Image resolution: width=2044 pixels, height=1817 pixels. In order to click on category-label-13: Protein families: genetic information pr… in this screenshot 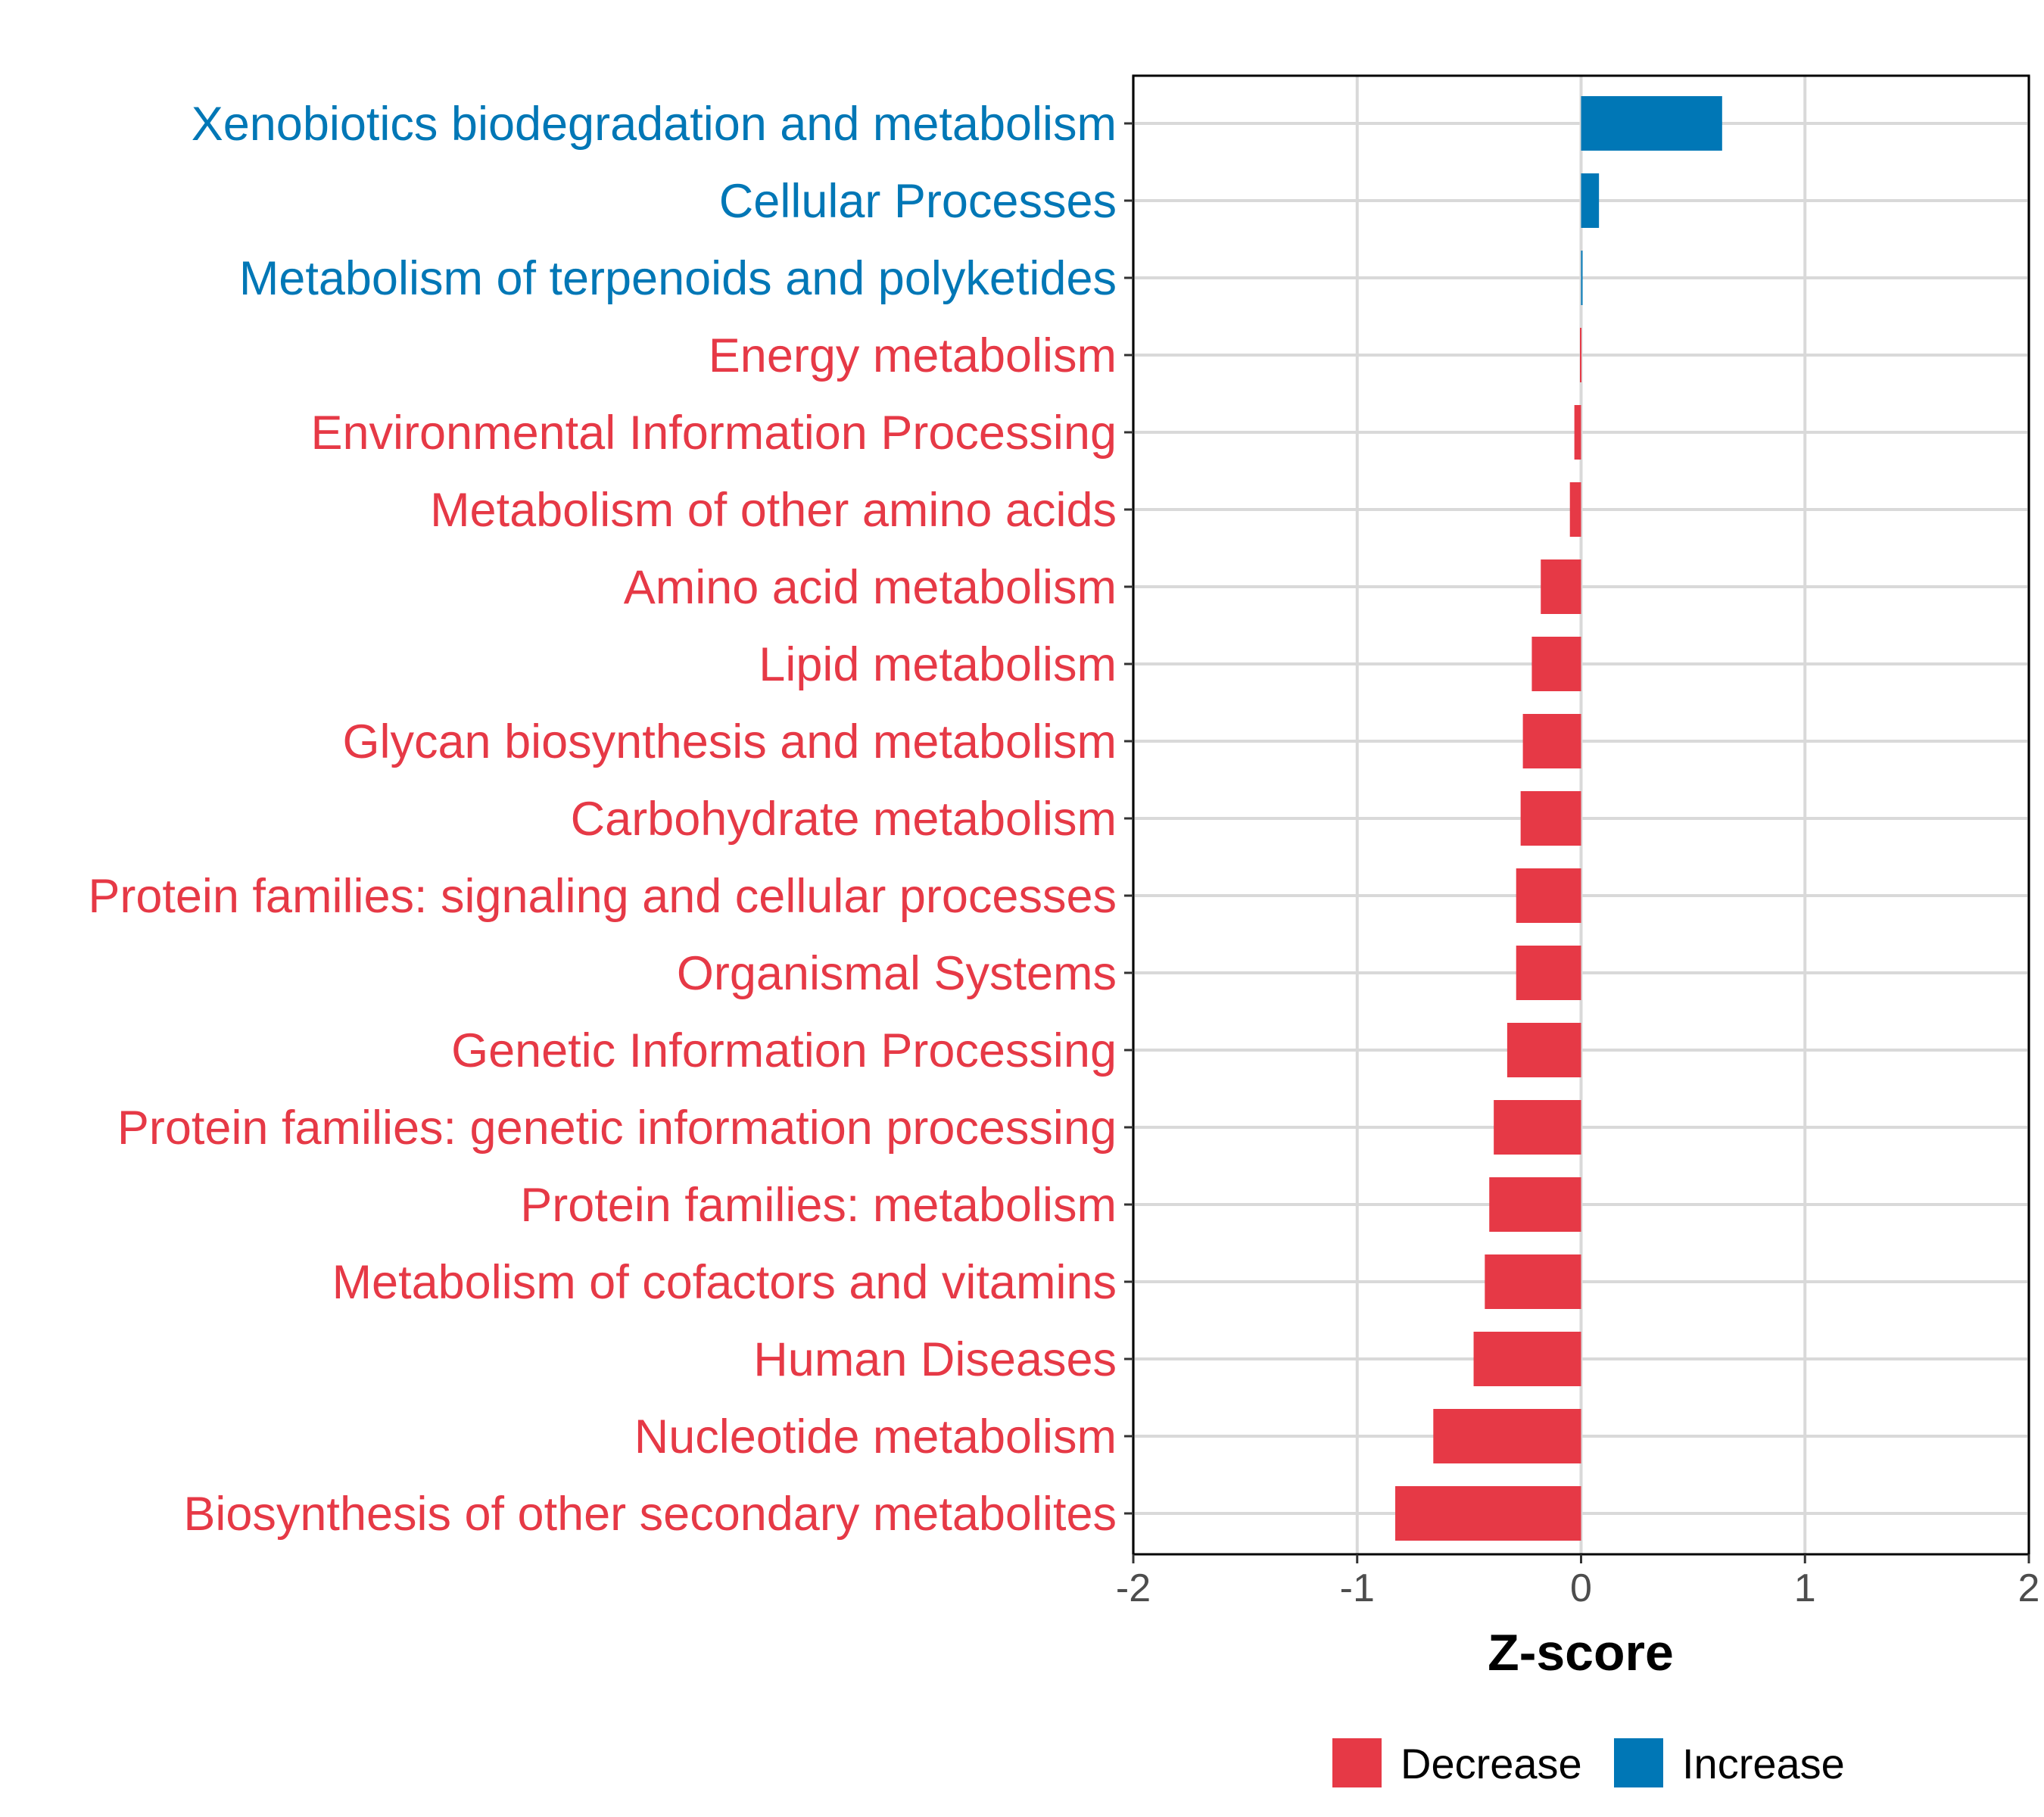, I will do `click(617, 1128)`.